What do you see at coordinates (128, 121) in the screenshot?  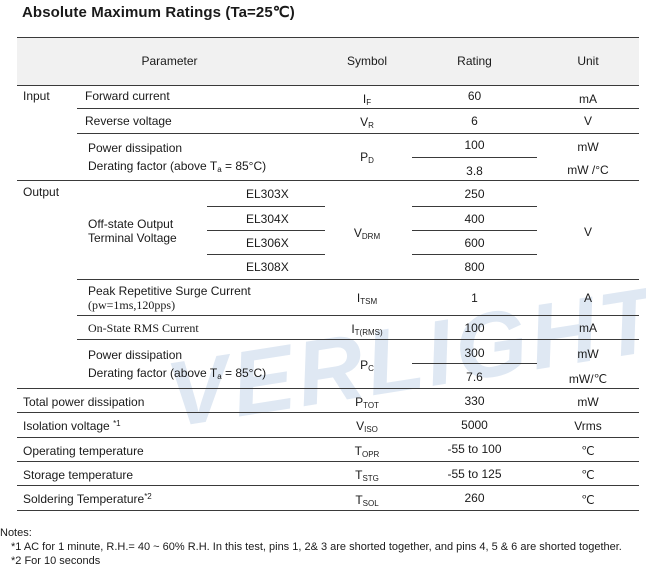 I see `reverse-voltage-label: Reverse voltage` at bounding box center [128, 121].